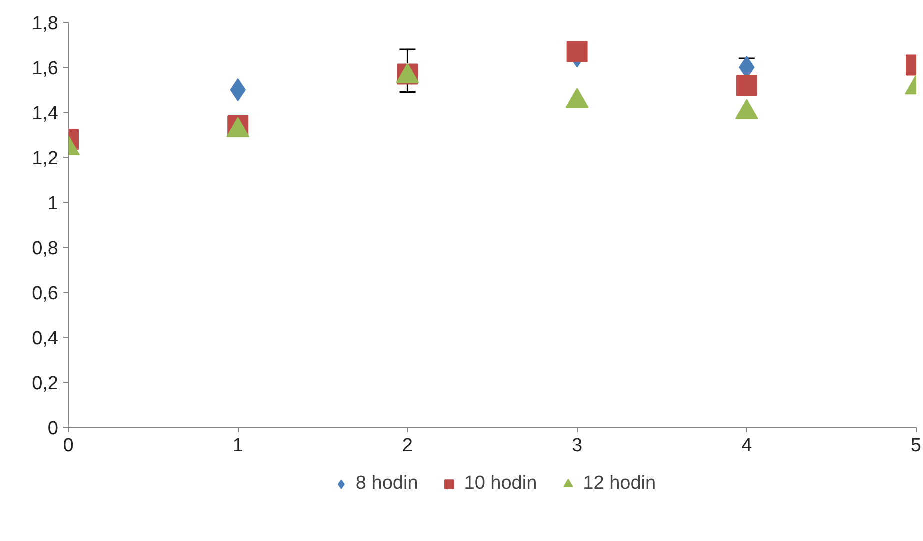  I want to click on x-tick-label: 5, so click(916, 446).